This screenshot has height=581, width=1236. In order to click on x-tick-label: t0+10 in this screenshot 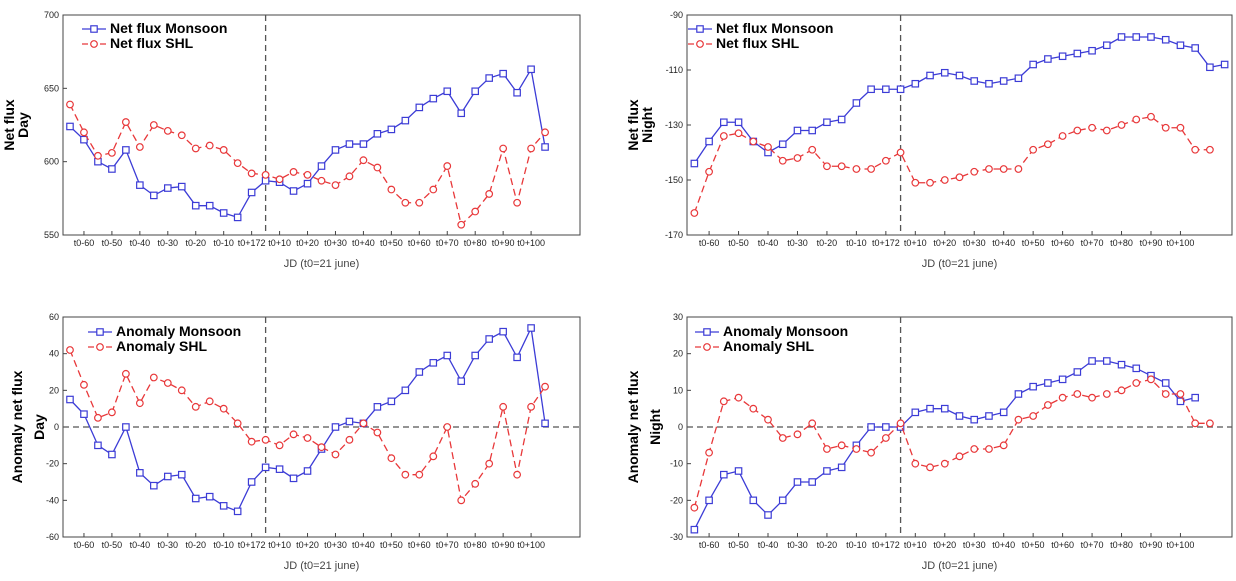, I will do `click(279, 243)`.